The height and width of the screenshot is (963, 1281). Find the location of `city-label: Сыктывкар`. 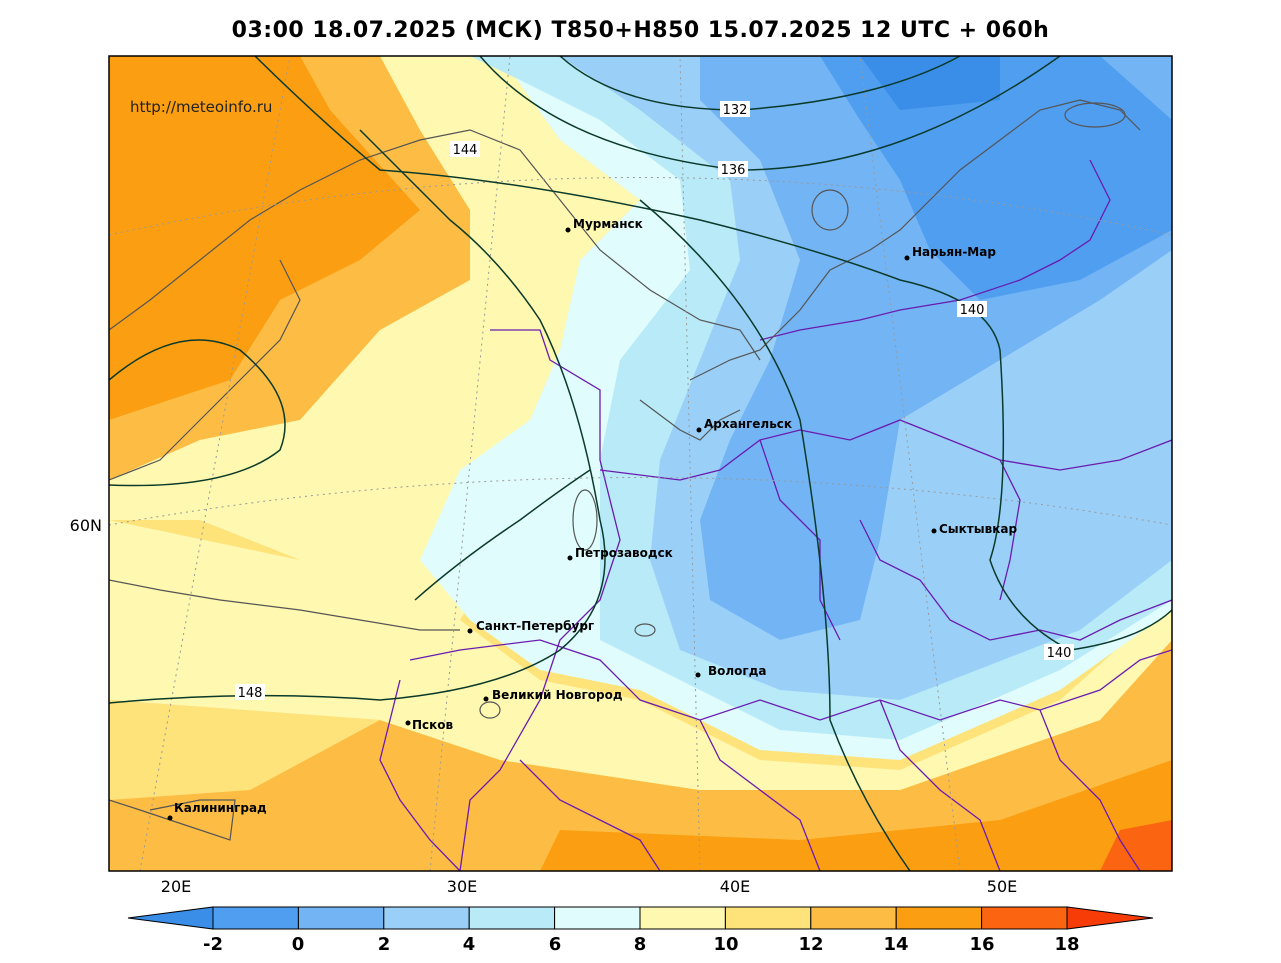

city-label: Сыктывкар is located at coordinates (978, 529).